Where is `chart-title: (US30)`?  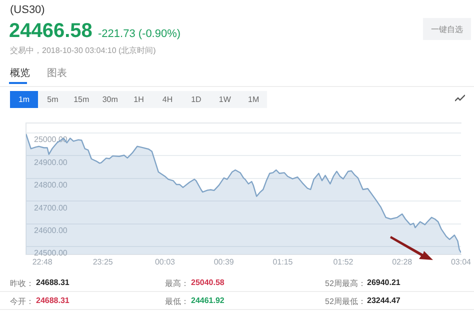
chart-title: (US30) is located at coordinates (27, 10).